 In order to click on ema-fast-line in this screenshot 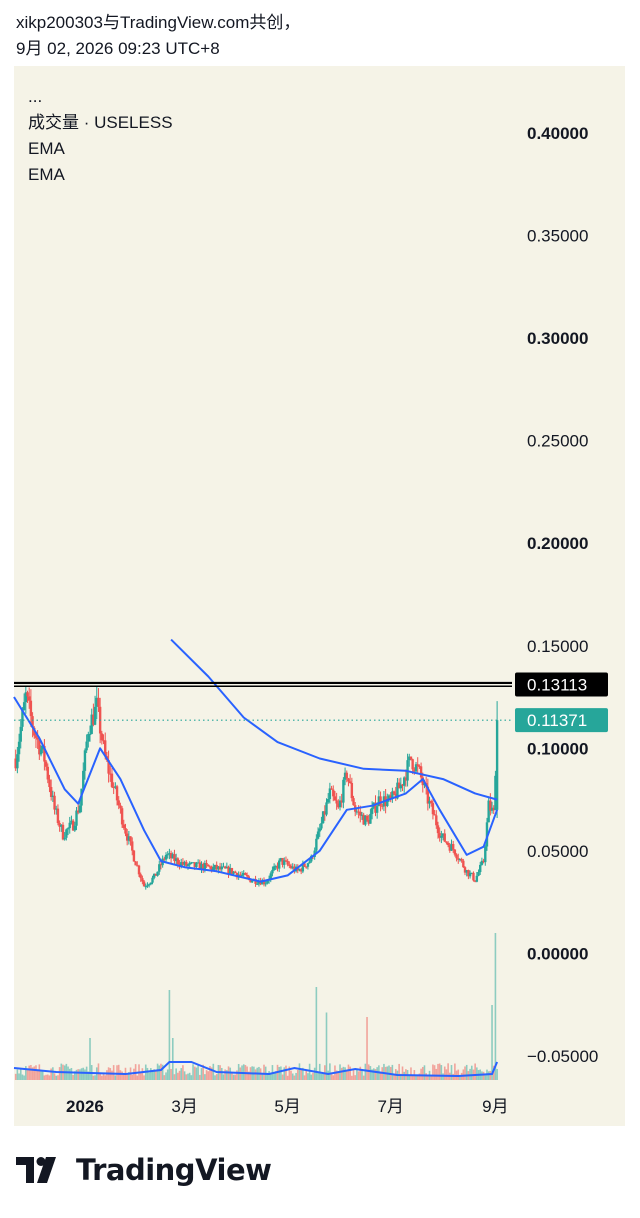, I will do `click(256, 789)`.